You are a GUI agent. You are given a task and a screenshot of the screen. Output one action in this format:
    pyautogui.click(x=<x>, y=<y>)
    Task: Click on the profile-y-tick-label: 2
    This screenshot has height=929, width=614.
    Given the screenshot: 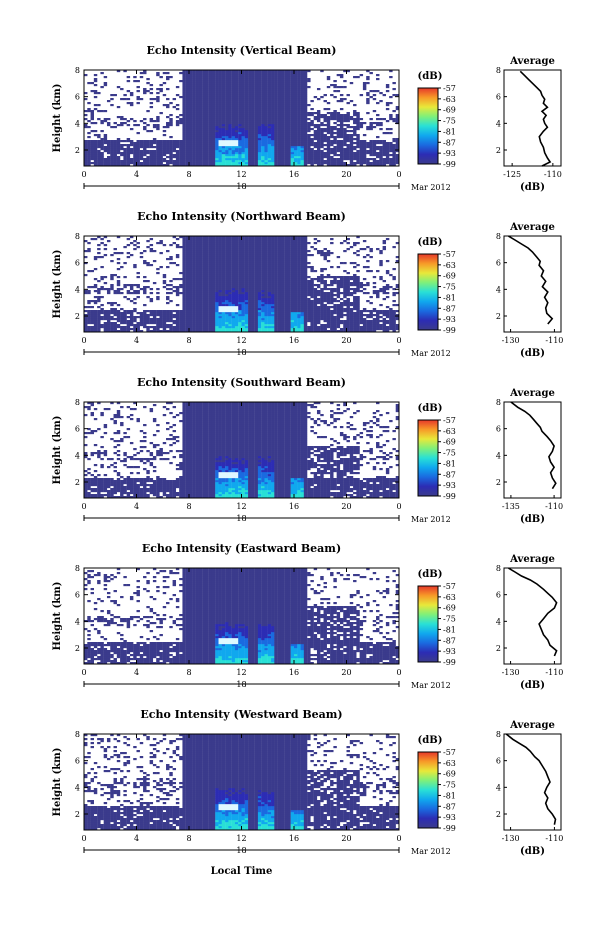 What is the action you would take?
    pyautogui.click(x=498, y=150)
    